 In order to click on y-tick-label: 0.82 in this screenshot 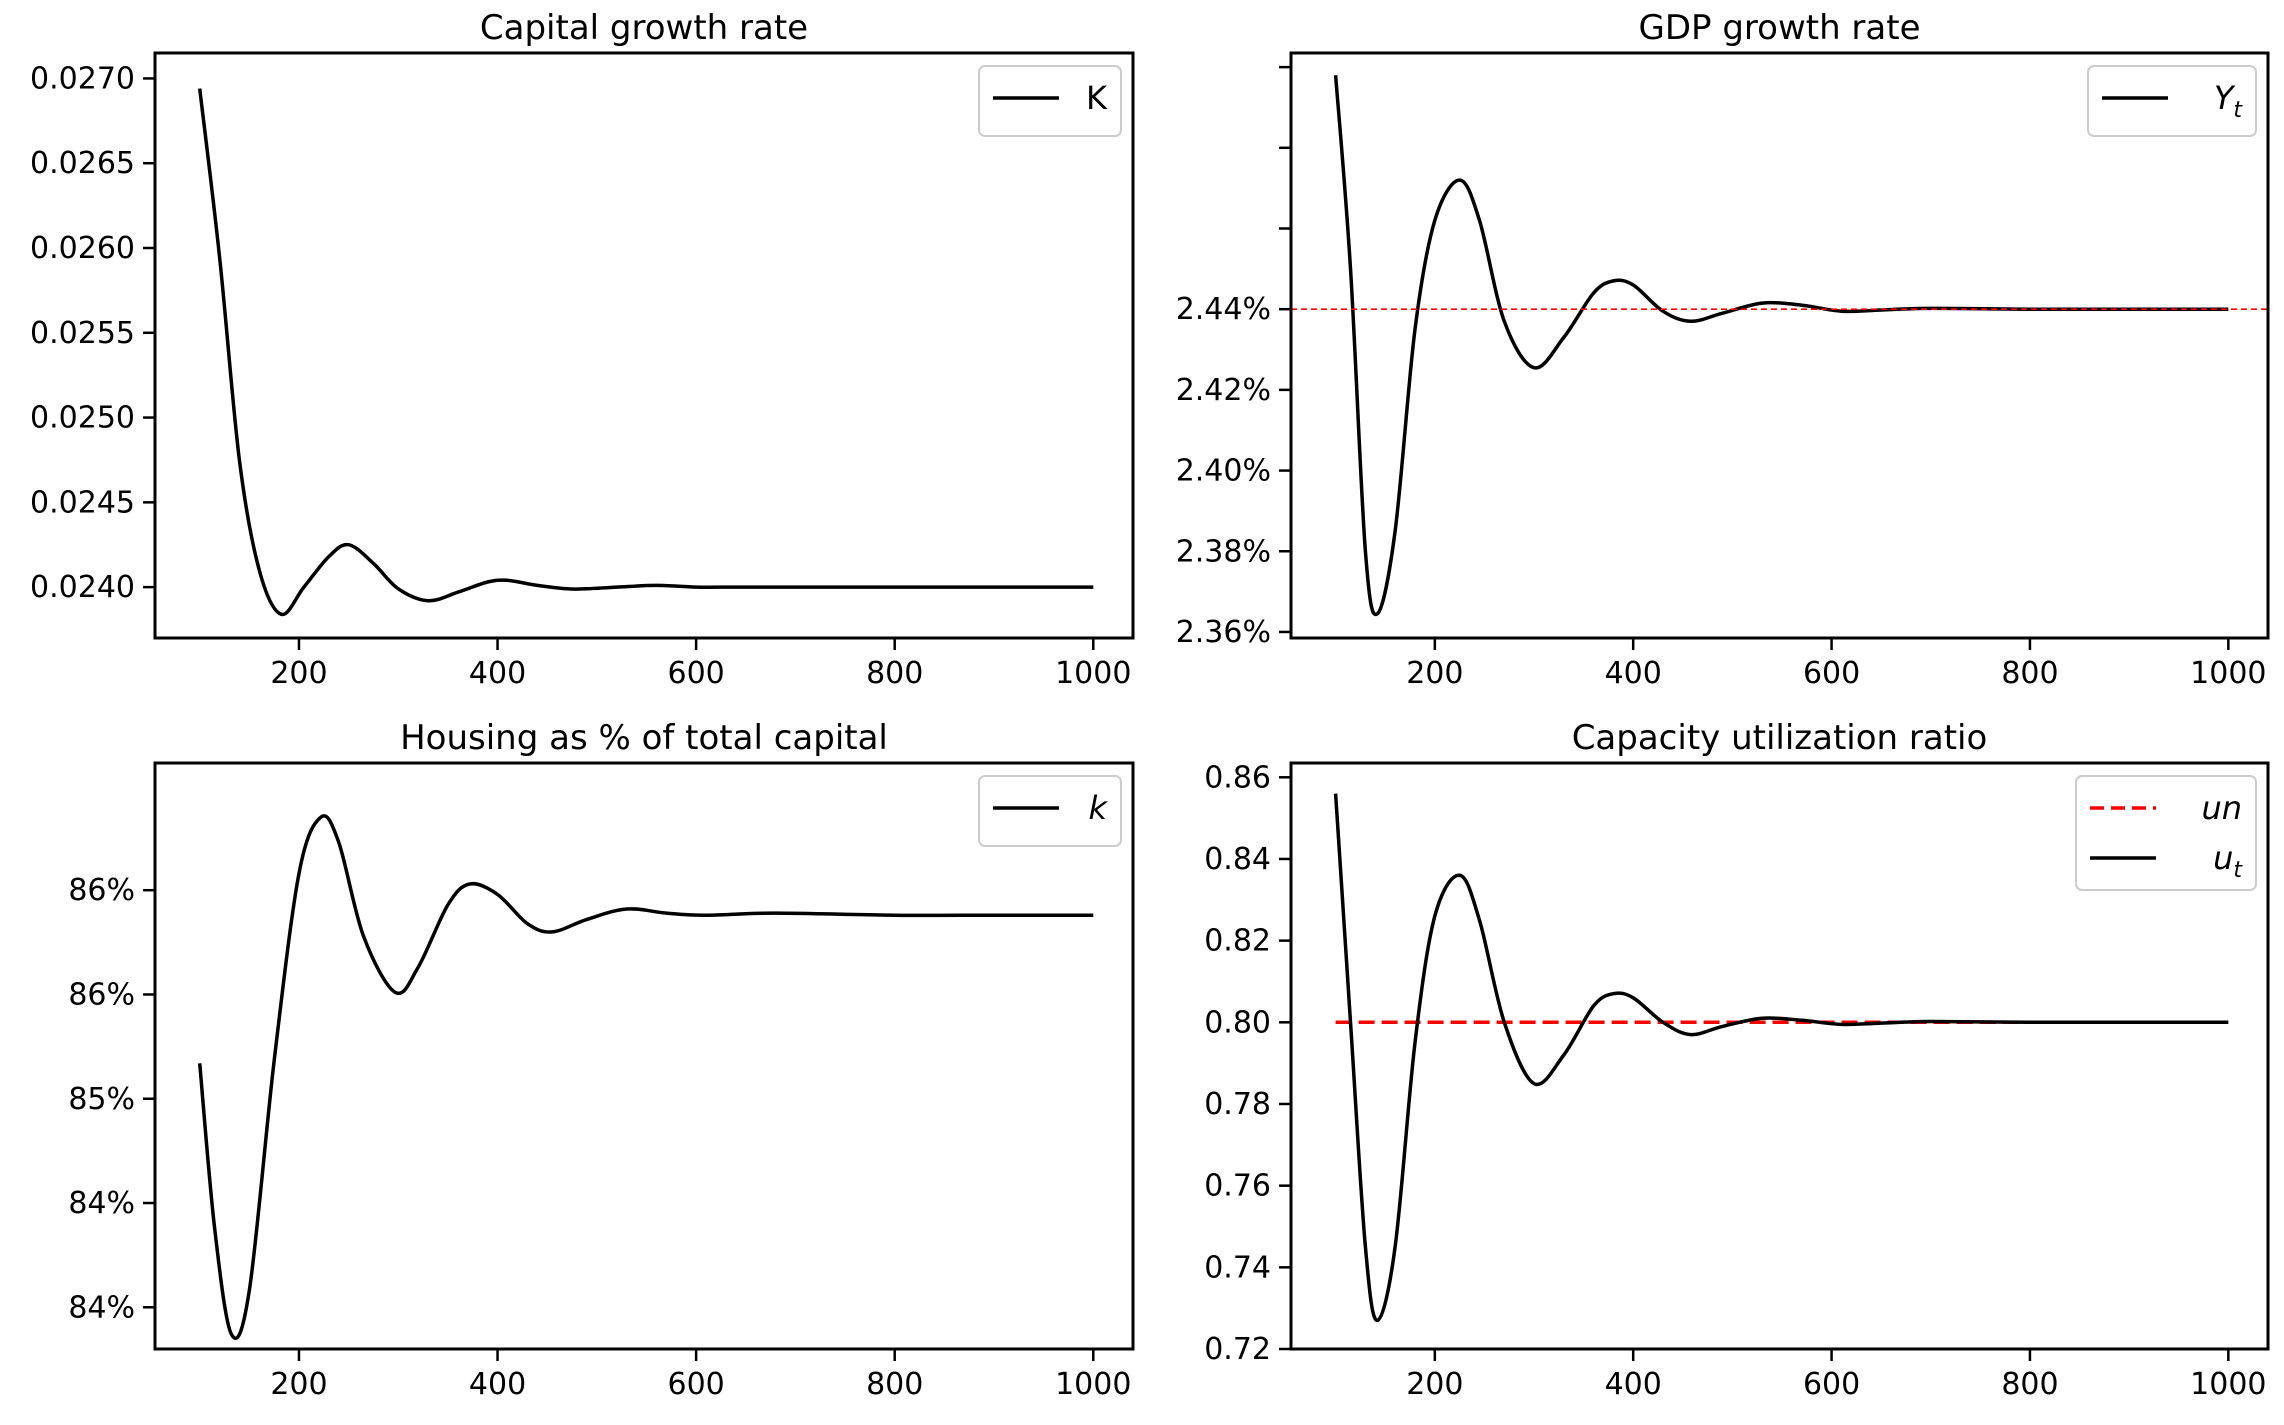, I will do `click(1237, 941)`.